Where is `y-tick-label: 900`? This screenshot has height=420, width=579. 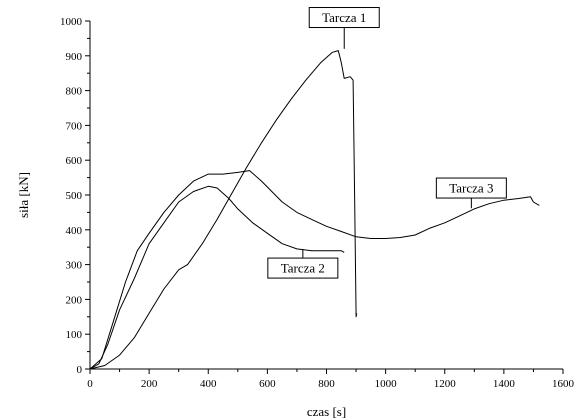 y-tick-label: 900 is located at coordinates (74, 57).